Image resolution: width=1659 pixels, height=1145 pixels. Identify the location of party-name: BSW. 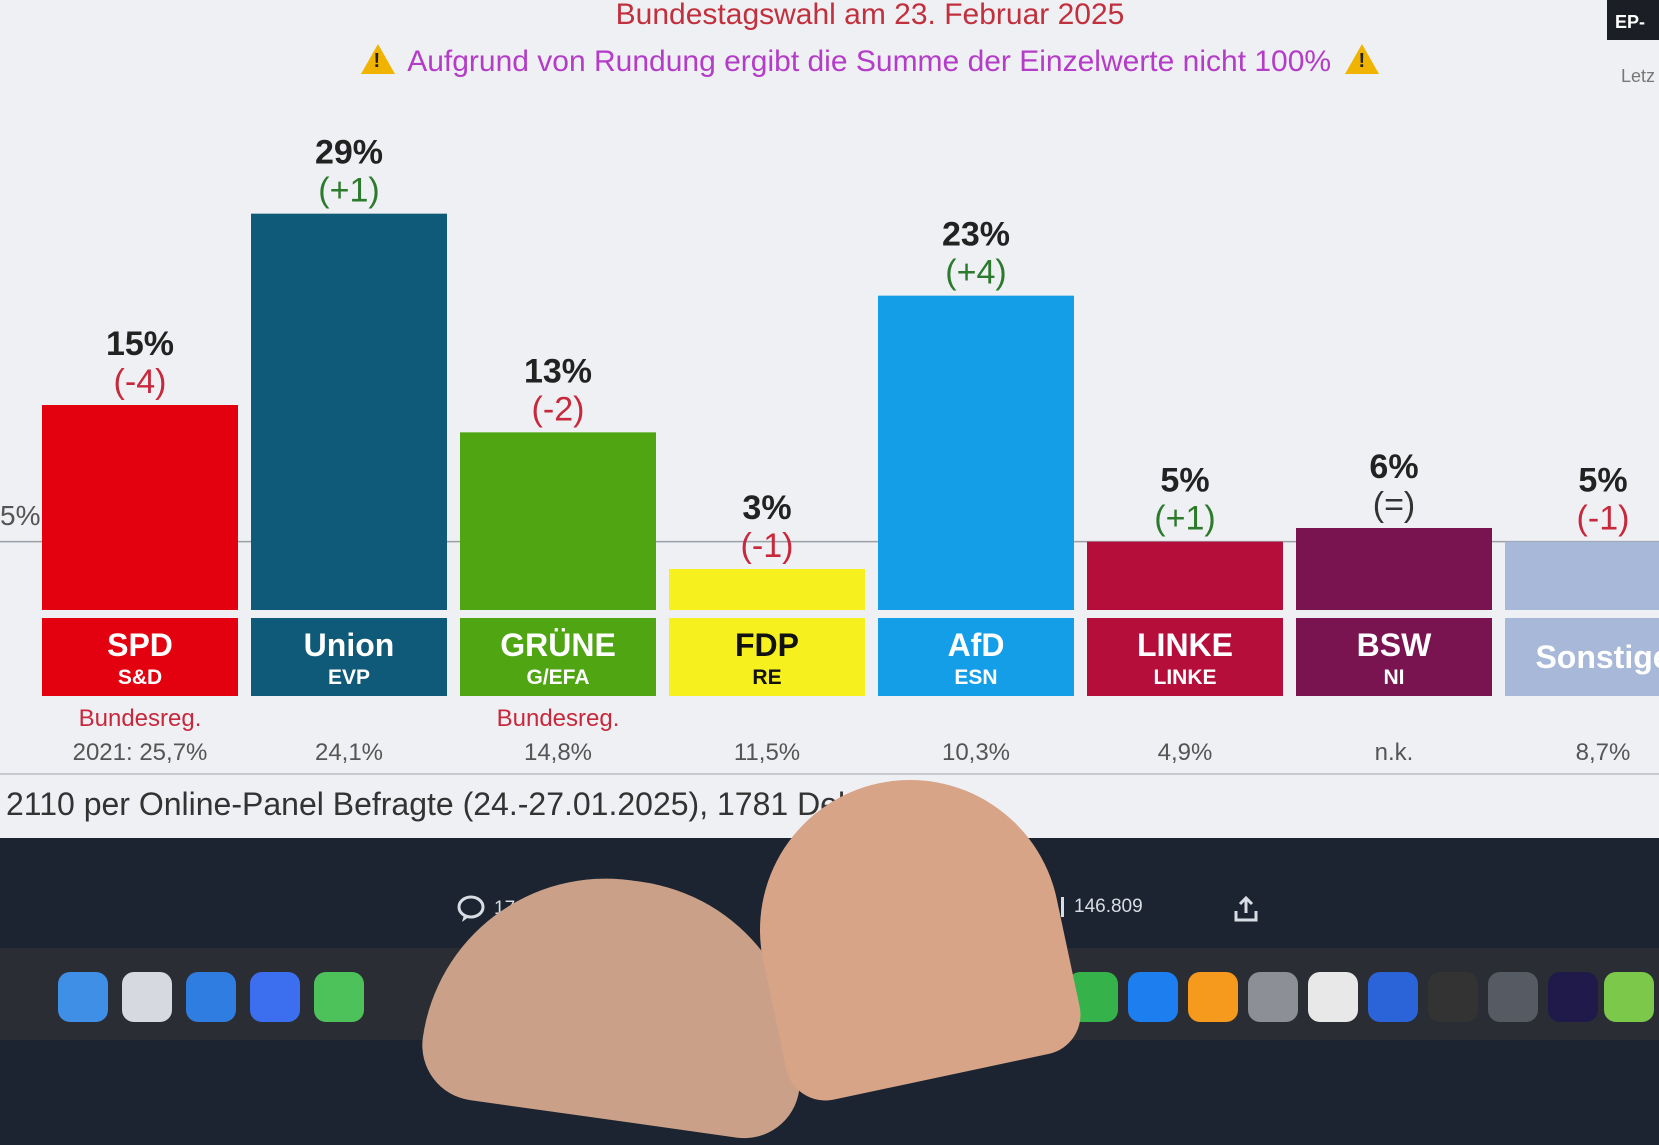
(1394, 645).